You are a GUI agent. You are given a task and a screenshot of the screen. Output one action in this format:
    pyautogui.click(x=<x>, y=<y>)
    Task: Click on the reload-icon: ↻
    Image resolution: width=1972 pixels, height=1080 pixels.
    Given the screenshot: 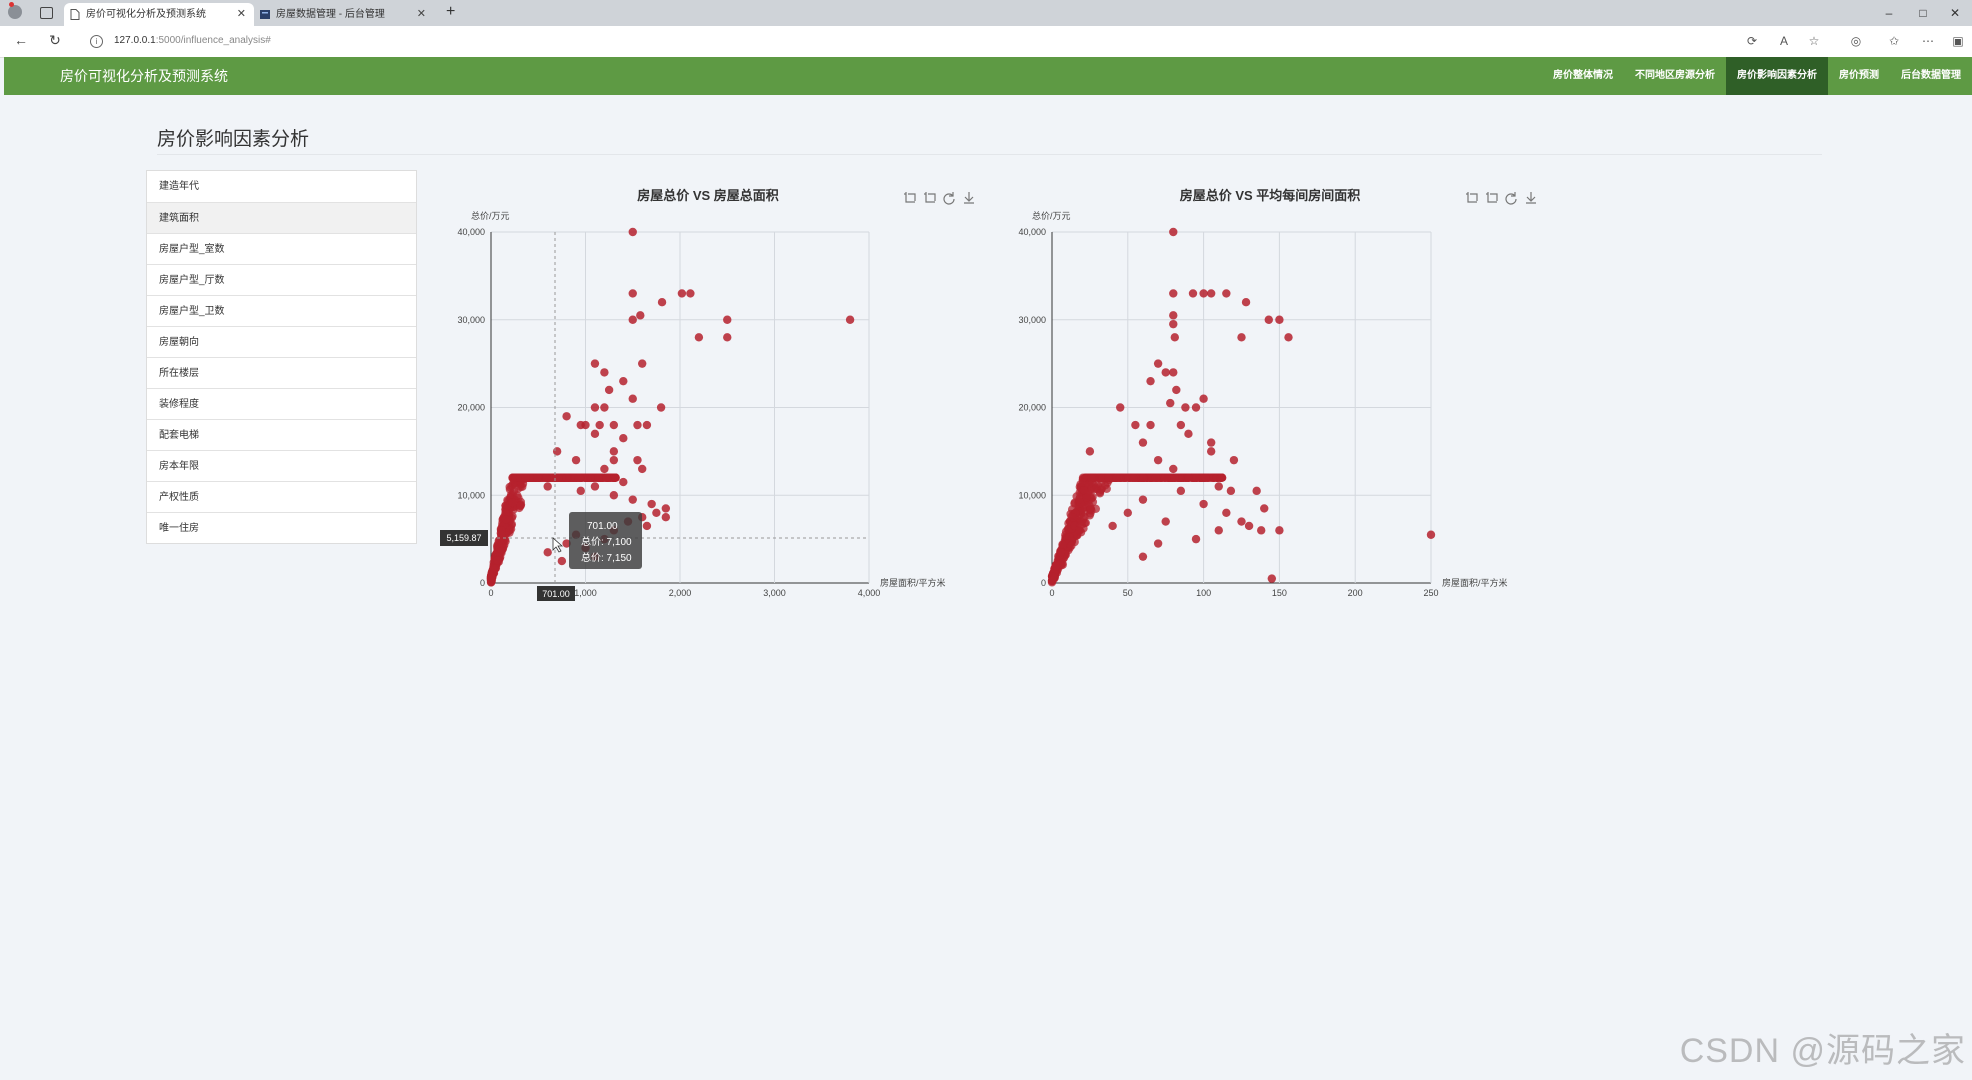 What is the action you would take?
    pyautogui.click(x=55, y=40)
    